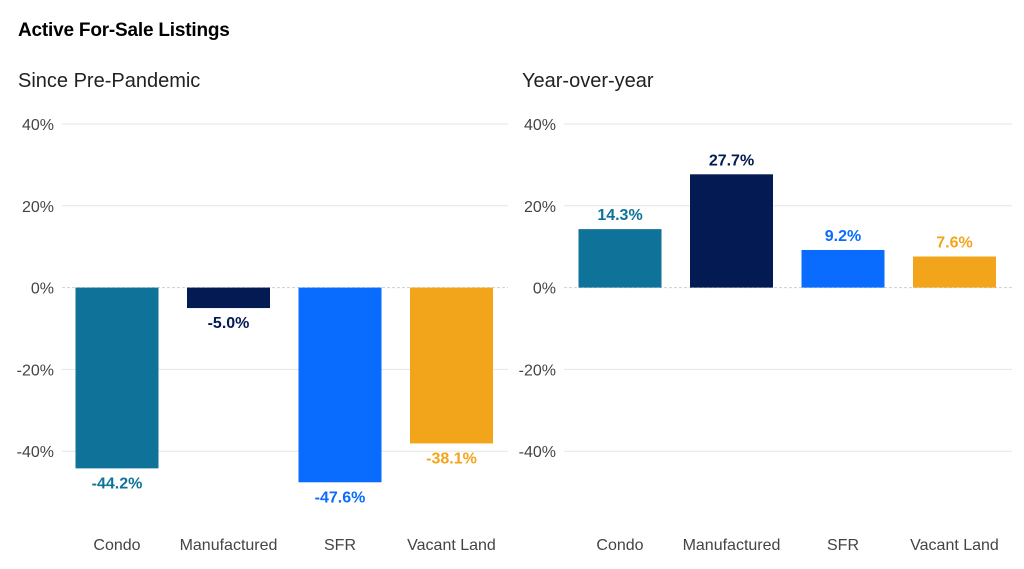 The width and height of the screenshot is (1024, 569). Describe the element at coordinates (340, 497) in the screenshot. I see `data-label-sfr: -47.6%` at that location.